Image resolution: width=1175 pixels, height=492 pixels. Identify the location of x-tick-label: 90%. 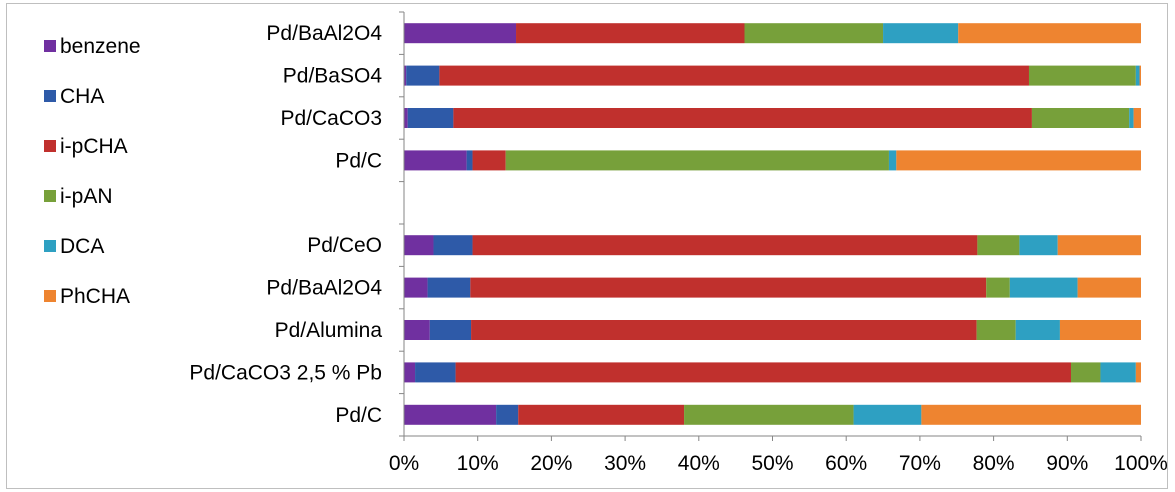
(1067, 463).